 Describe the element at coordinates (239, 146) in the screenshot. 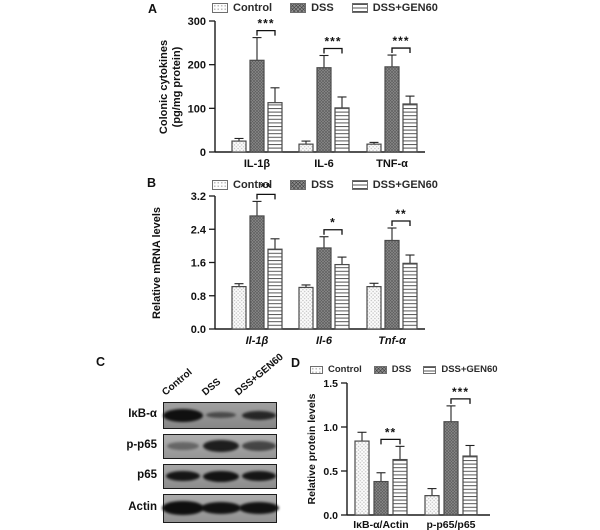

I see `bar-Control-IL-1β` at that location.